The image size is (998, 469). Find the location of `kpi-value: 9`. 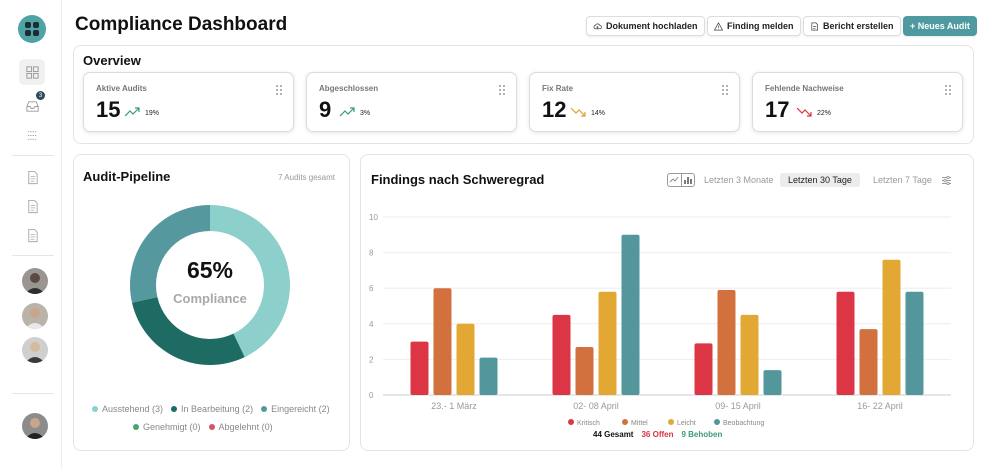

kpi-value: 9 is located at coordinates (325, 109).